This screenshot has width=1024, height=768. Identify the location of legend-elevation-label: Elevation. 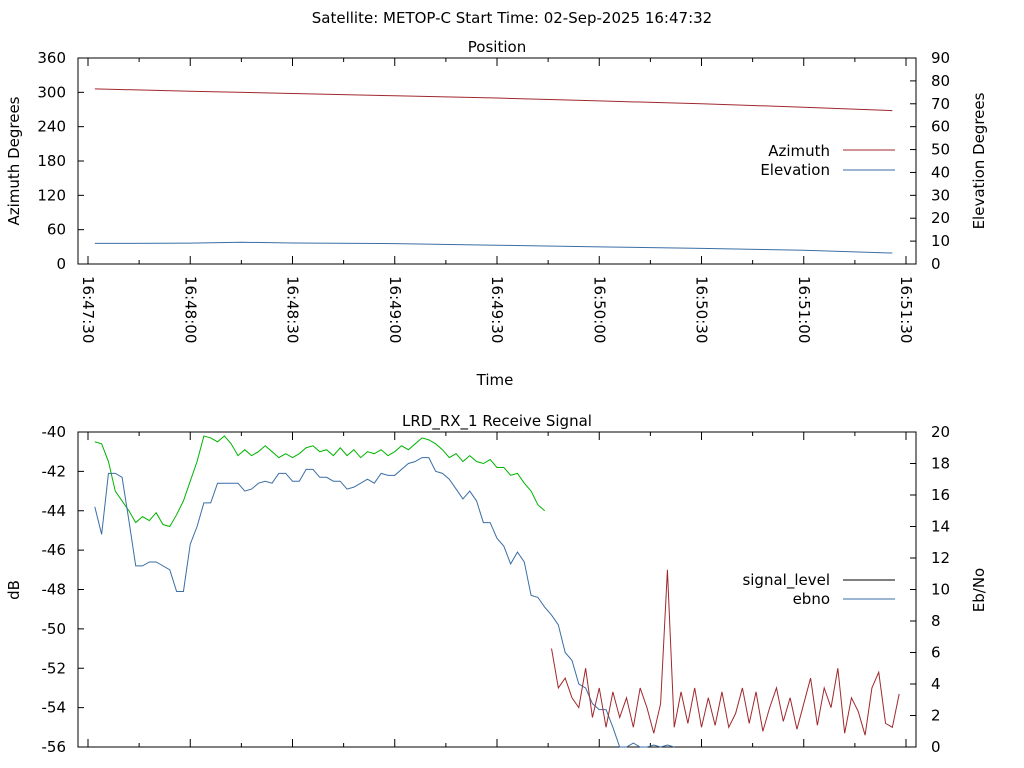
(795, 170).